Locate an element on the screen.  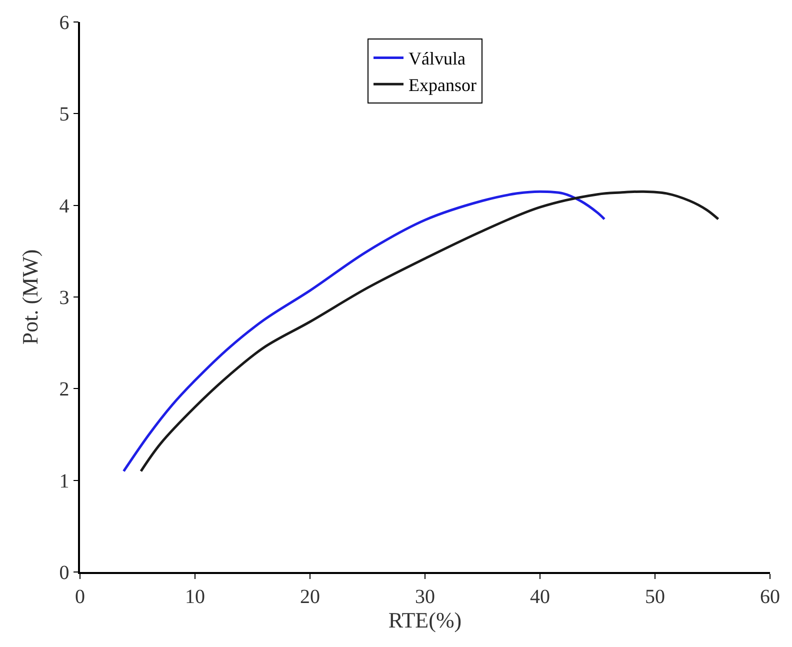
y-tick-label: 1 is located at coordinates (64, 481).